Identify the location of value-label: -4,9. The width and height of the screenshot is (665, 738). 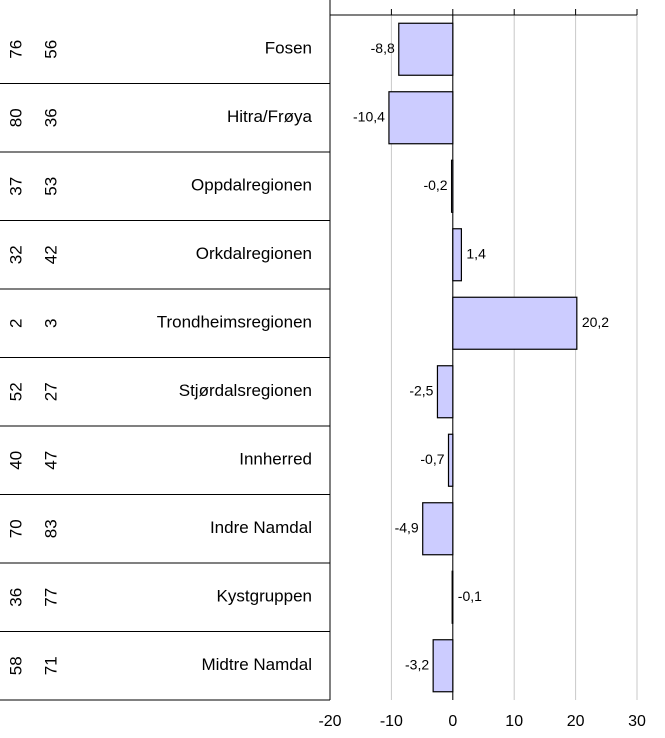
(407, 527).